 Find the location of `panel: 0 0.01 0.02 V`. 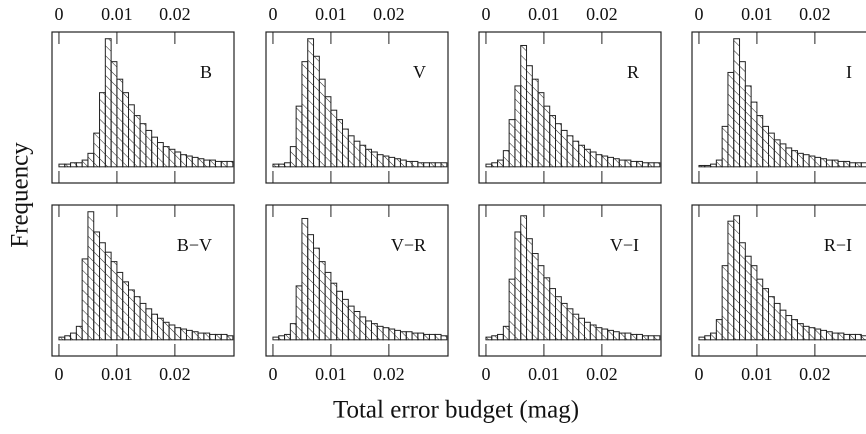

panel: 0 0.01 0.02 V is located at coordinates (357, 94).